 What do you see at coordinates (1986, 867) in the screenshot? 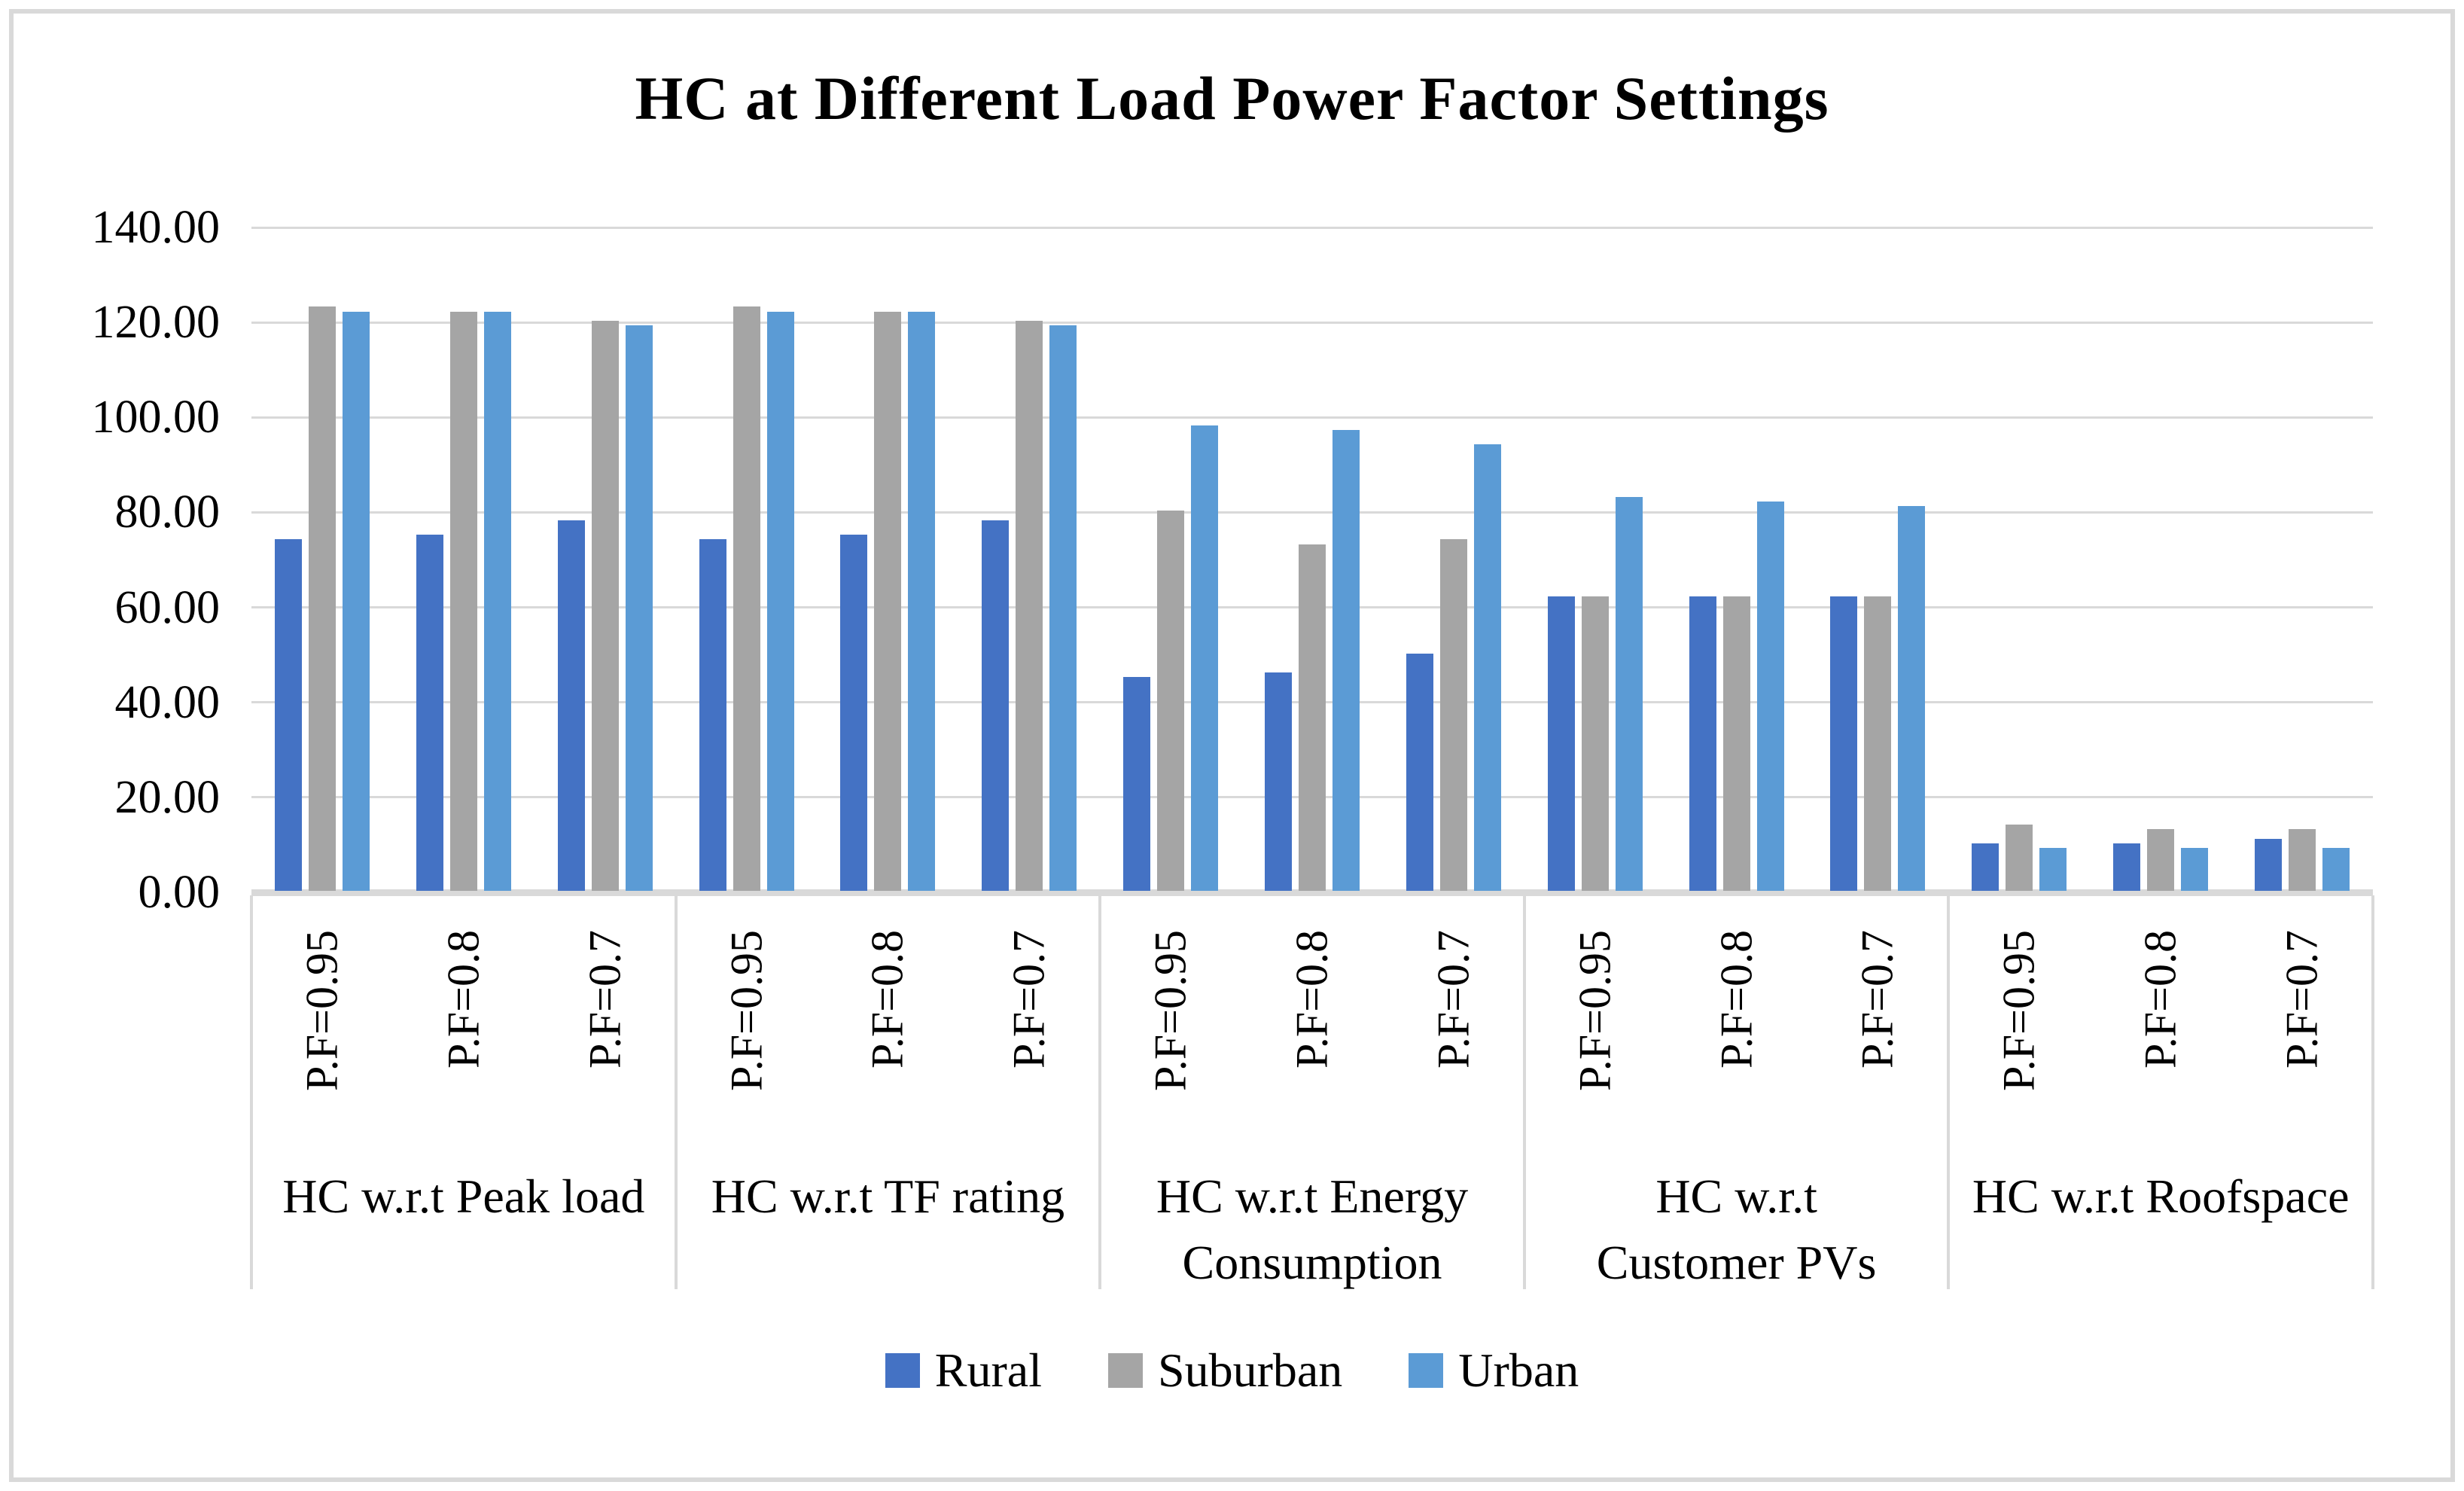
I see `bar-rural-g5-P.F=0.95` at bounding box center [1986, 867].